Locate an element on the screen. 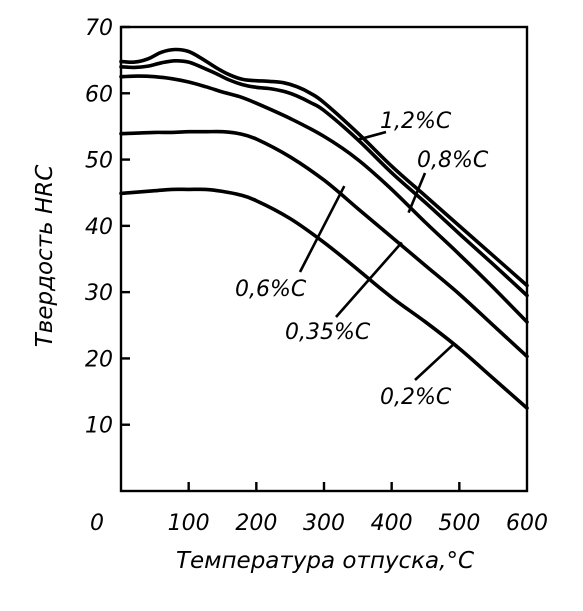 Image resolution: width=583 pixels, height=611 pixels. y-tick-label: 20 is located at coordinates (99, 359).